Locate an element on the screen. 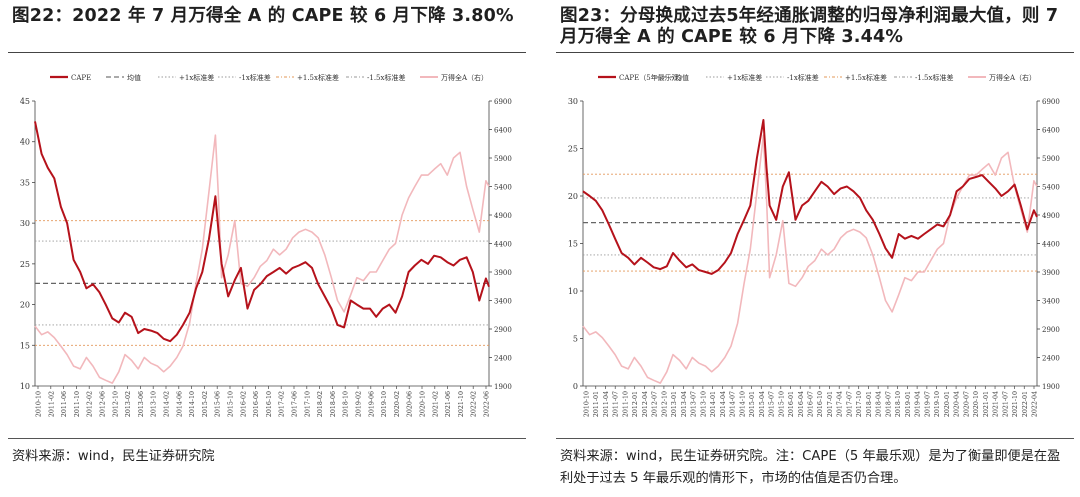  fig22-y-right-tick-label: 5400 is located at coordinates (503, 188).